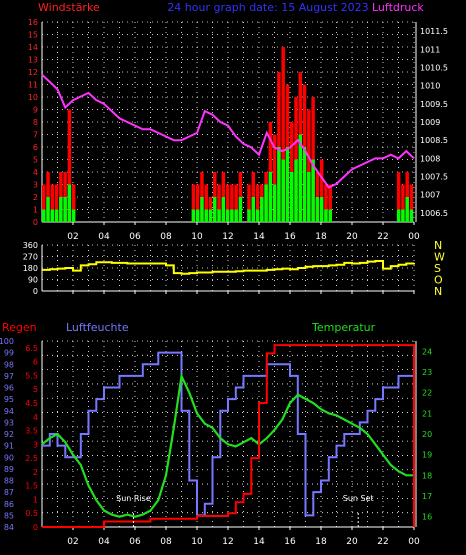  Describe the element at coordinates (9, 422) in the screenshot. I see `humidity-y-tick-label: 93` at that location.